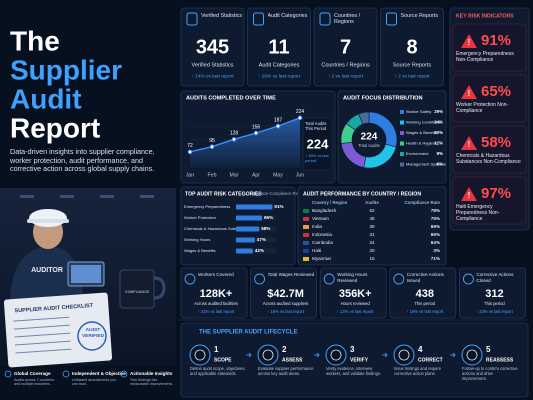 This screenshot has height=400, width=533. Describe the element at coordinates (213, 65) in the screenshot. I see `kpi-caption: Verified Statistics` at that location.